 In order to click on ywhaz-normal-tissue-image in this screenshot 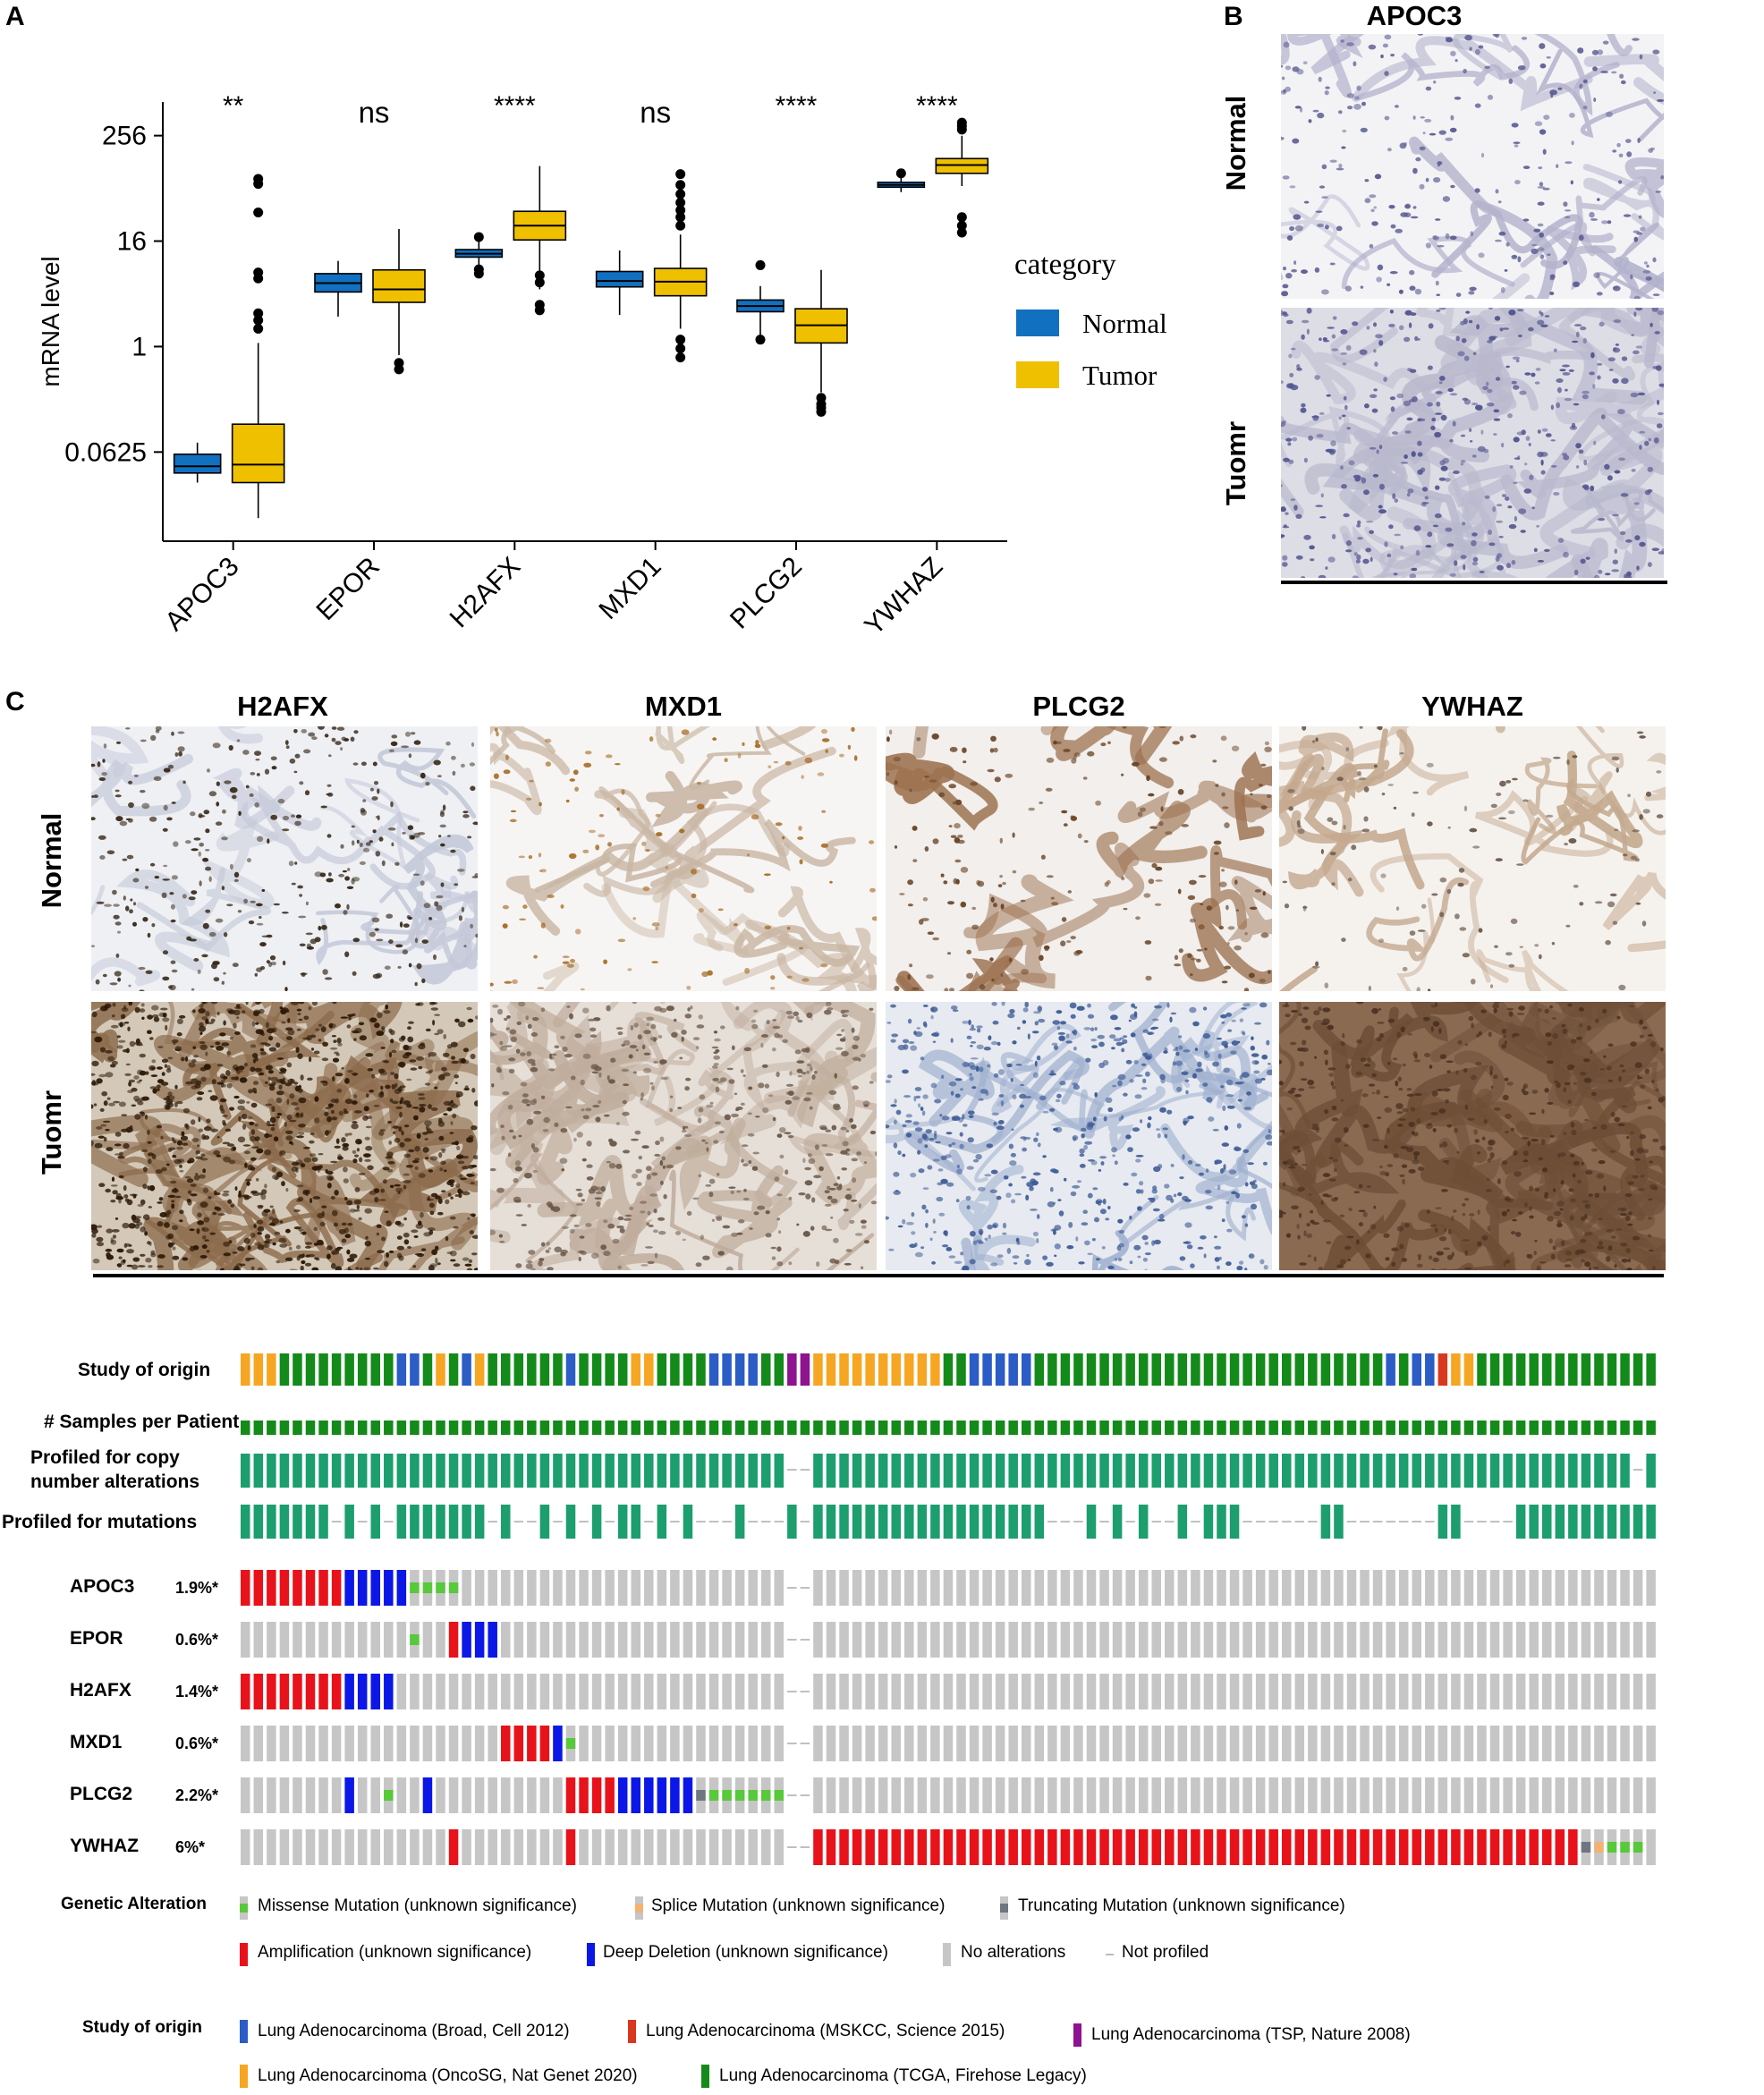, I will do `click(1472, 858)`.